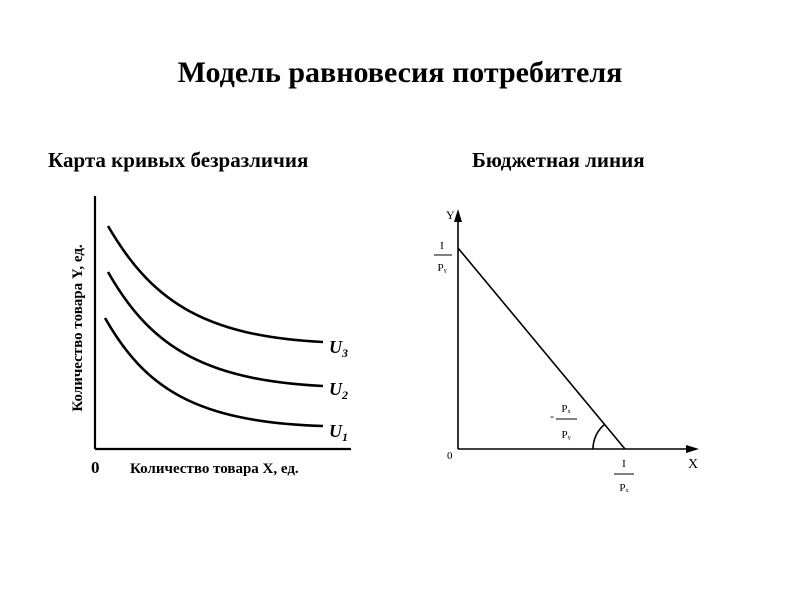 The height and width of the screenshot is (600, 800). I want to click on curve-label-u1: U1, so click(338, 432).